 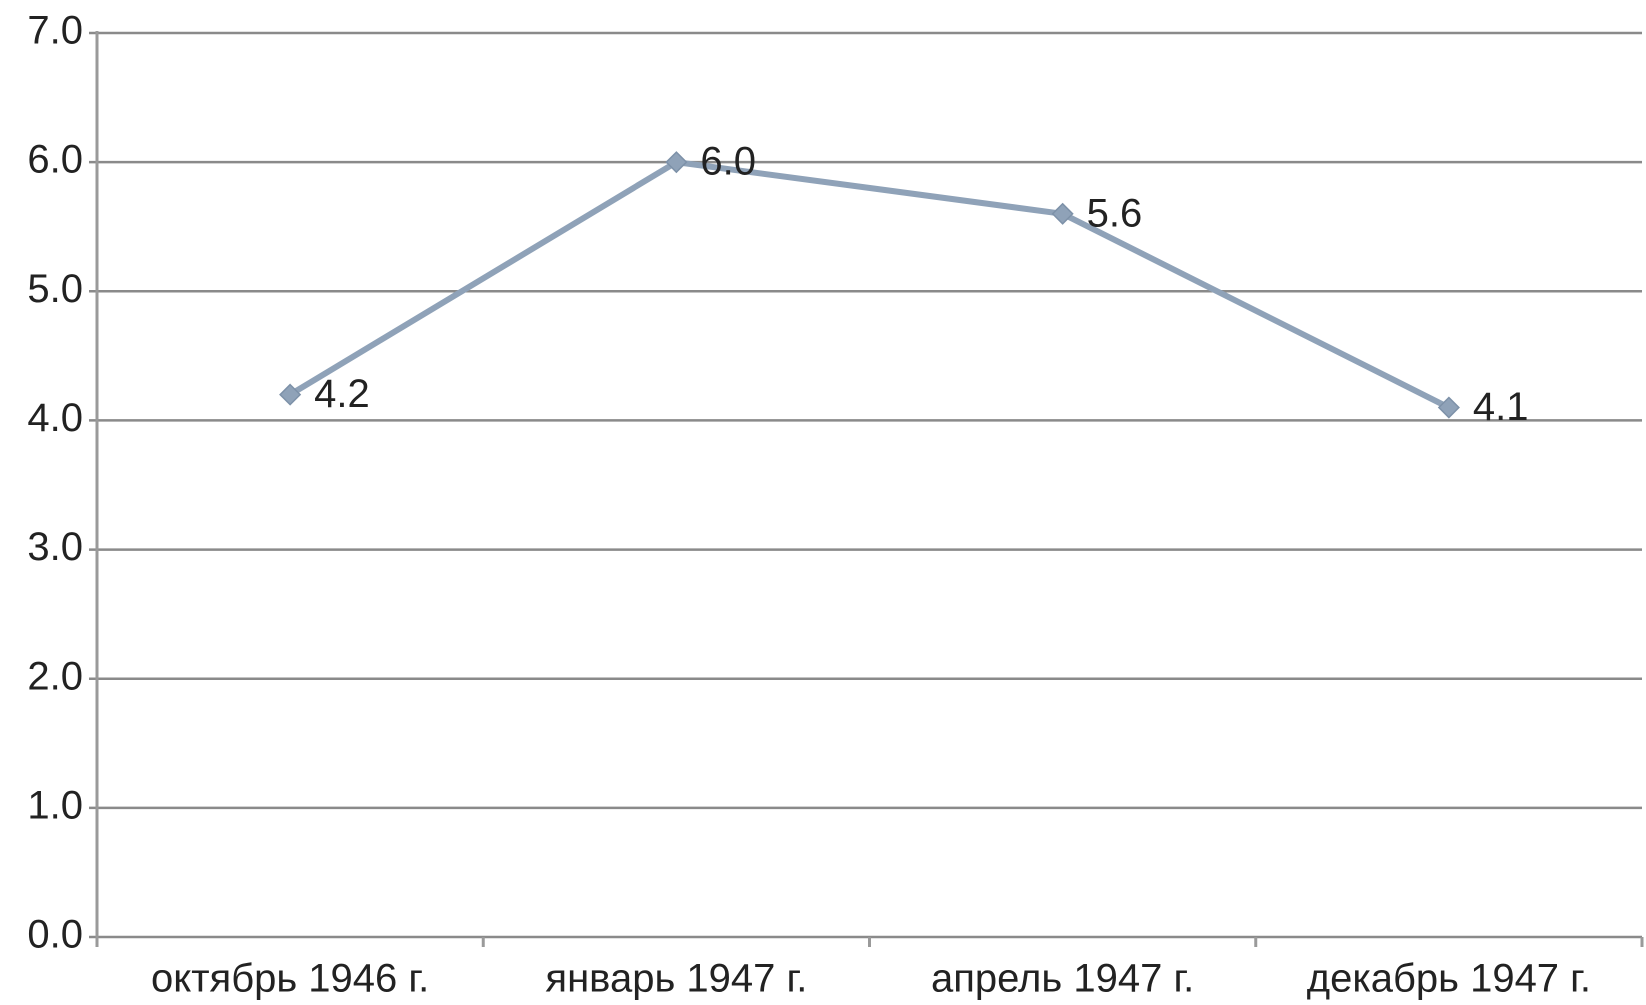 What do you see at coordinates (676, 979) in the screenshot?
I see `x-tick-label: январь 1947 г.` at bounding box center [676, 979].